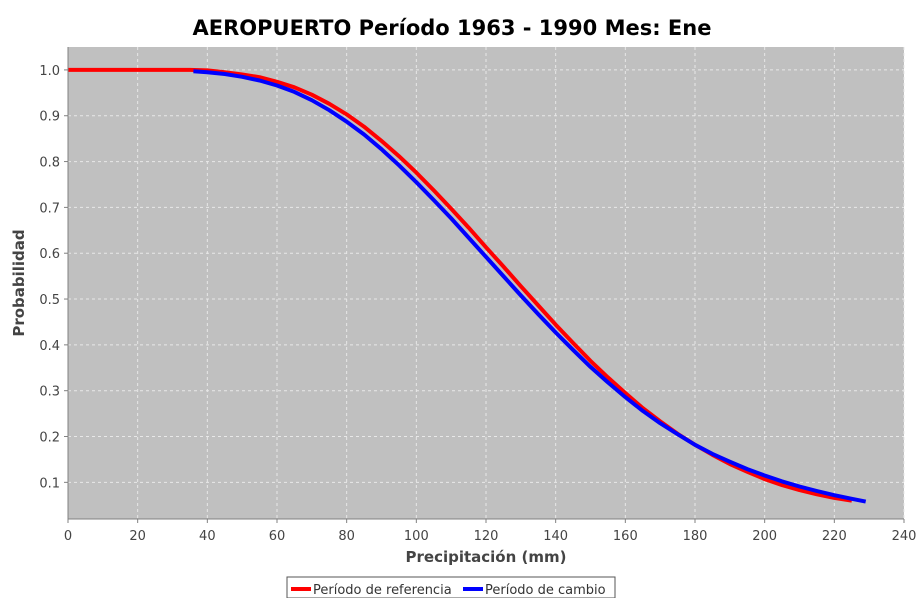 This screenshot has height=598, width=916. I want to click on y-tick-label: 1.0, so click(49, 71).